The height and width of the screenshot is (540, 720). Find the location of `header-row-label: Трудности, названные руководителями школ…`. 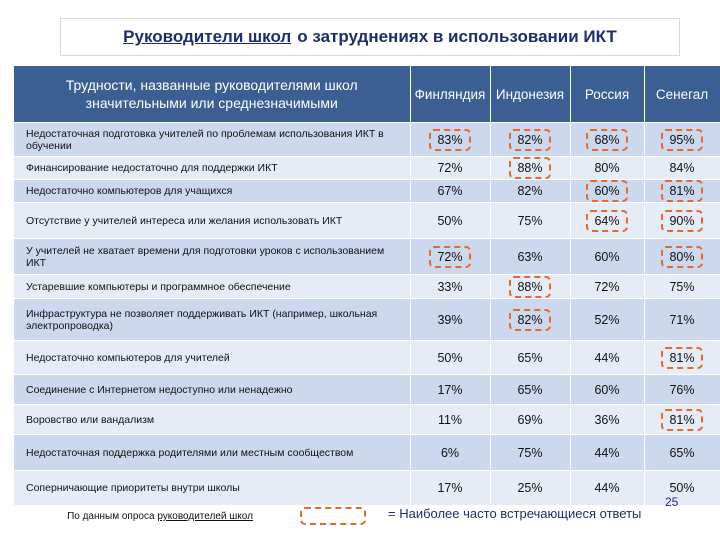

header-row-label: Трудности, названные руководителями школ… is located at coordinates (212, 94).